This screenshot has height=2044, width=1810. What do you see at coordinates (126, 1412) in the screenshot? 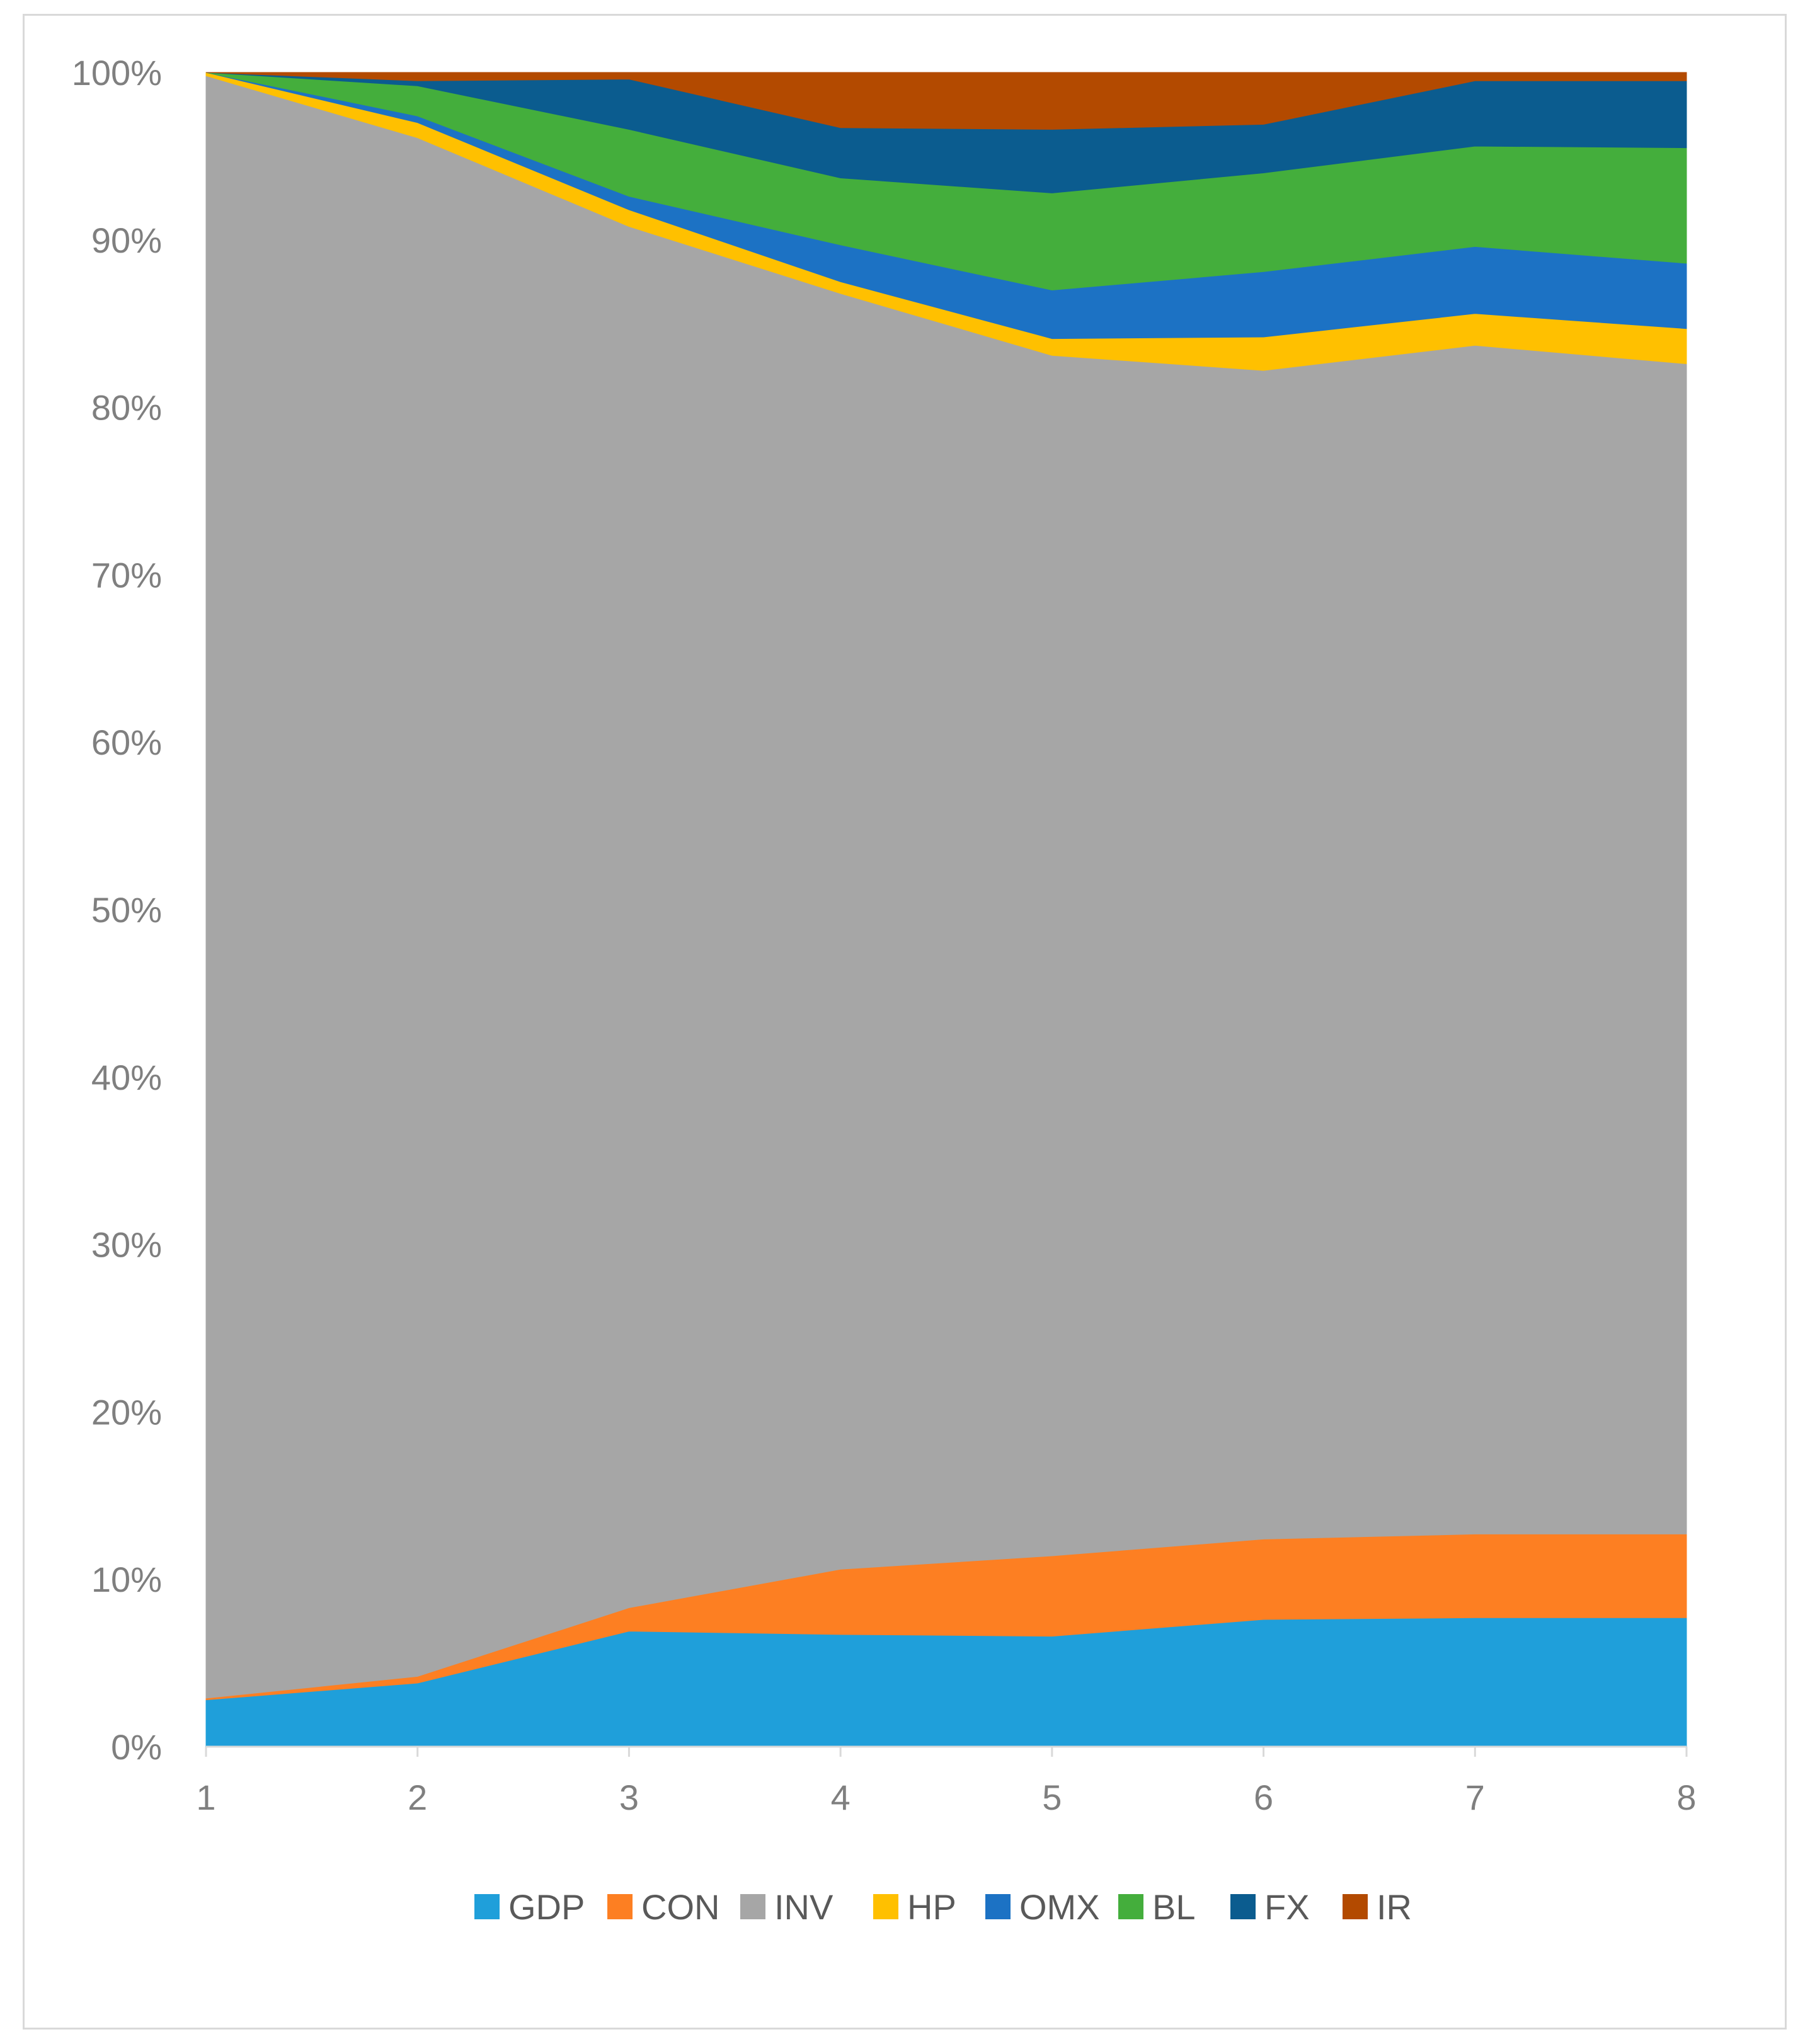
I see `y-tick-label: 20%` at bounding box center [126, 1412].